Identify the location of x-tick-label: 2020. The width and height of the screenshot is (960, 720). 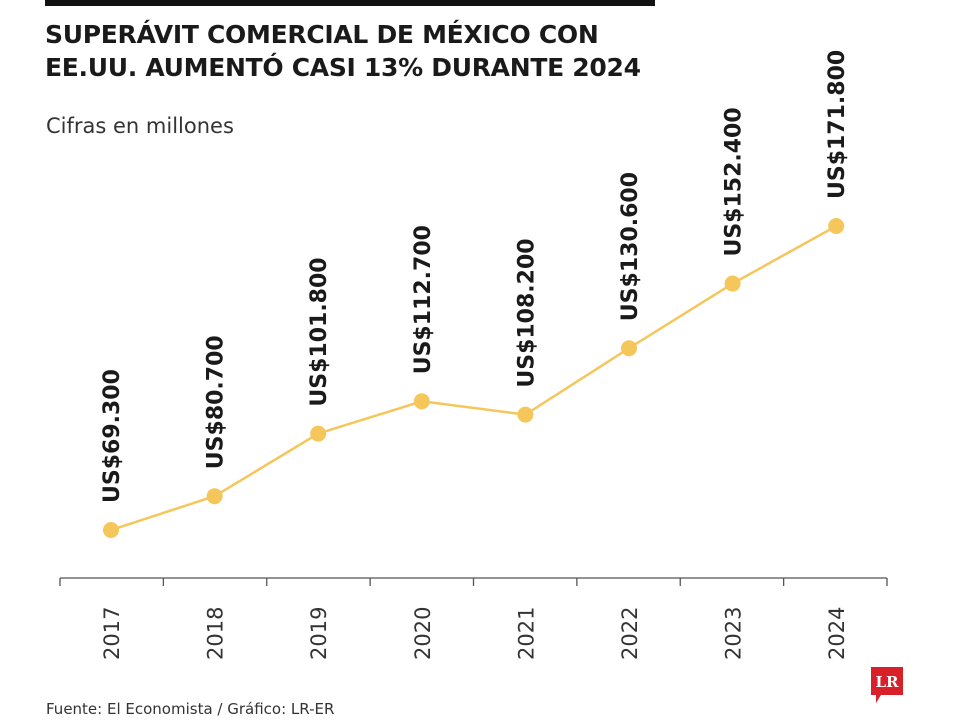
(423, 633).